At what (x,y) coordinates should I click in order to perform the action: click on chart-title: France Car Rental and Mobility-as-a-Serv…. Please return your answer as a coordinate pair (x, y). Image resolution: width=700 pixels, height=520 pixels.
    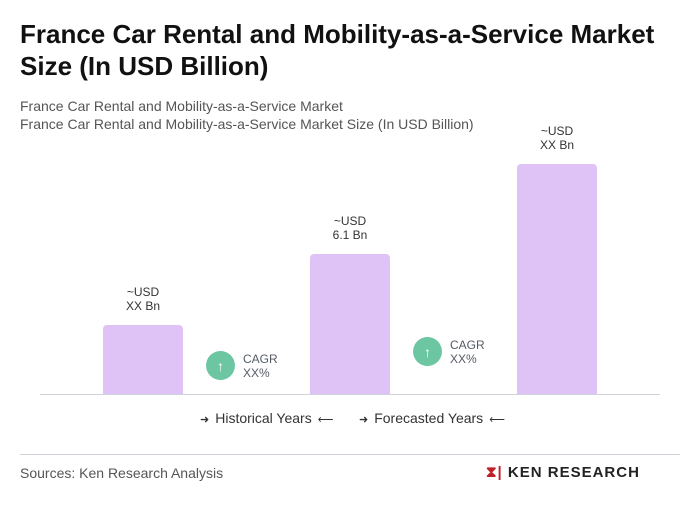
    Looking at the image, I should click on (337, 50).